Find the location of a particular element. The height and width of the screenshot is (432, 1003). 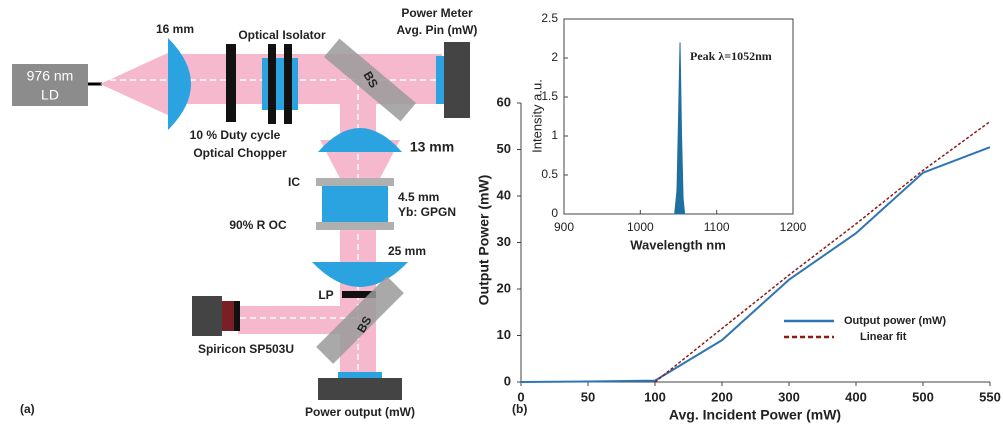

x-tick-label: 400 is located at coordinates (856, 396).